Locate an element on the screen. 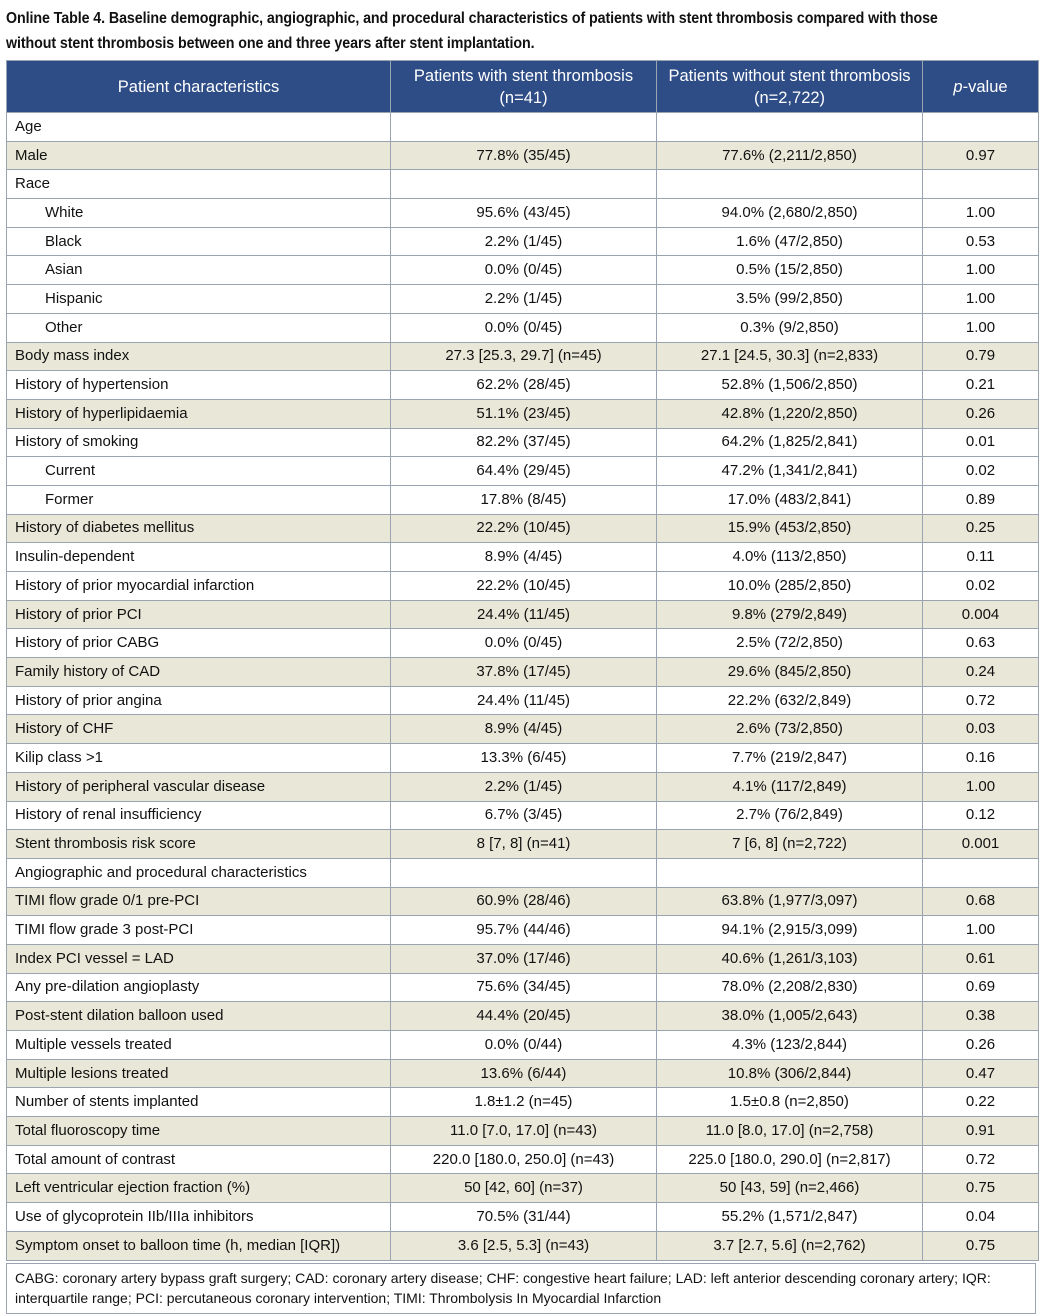 This screenshot has width=1045, height=1314. row-label: TIMI flow grade 3 post-PCI is located at coordinates (198, 930).